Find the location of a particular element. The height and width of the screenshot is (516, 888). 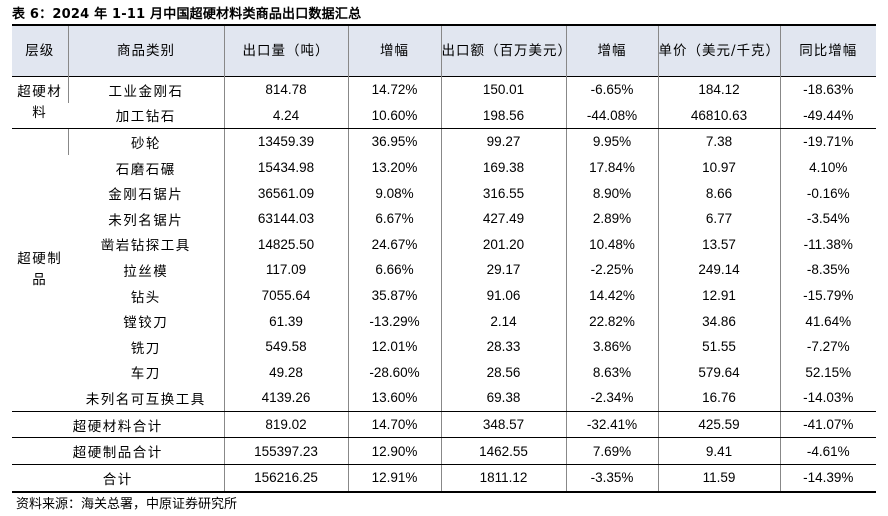

cell-growth-volume: 24.67% is located at coordinates (394, 244).